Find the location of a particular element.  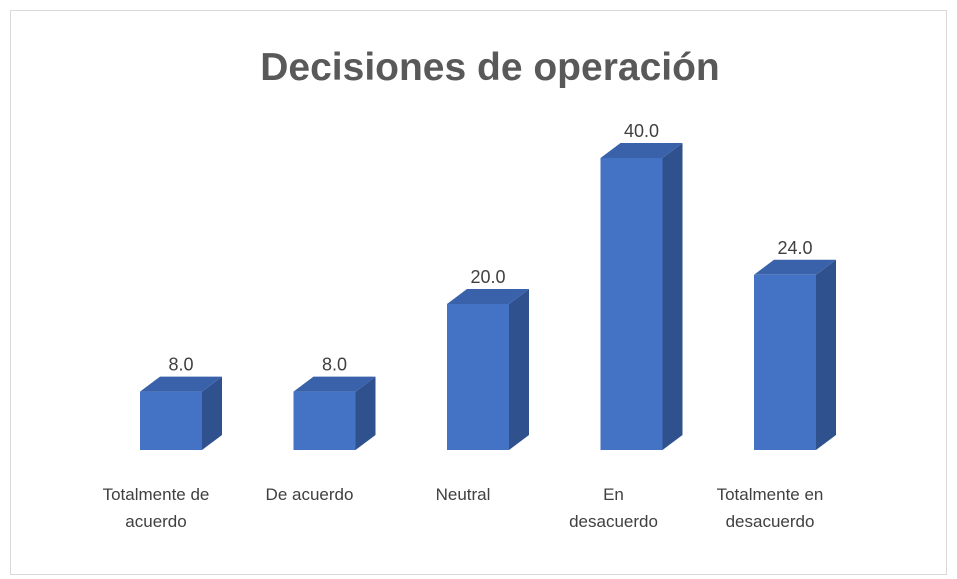

x-tick-label: Totalmente de acuerdo is located at coordinates (156, 508).